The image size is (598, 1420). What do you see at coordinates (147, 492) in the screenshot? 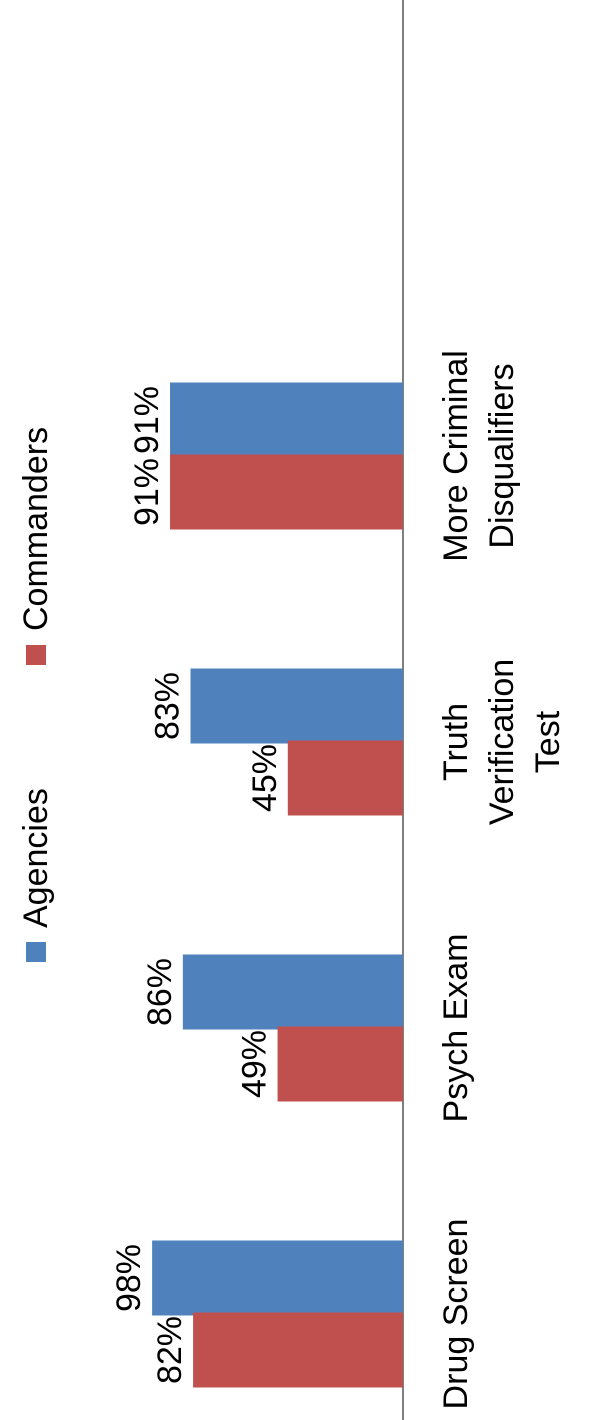
I see `data-label-commanders-4: 91%` at bounding box center [147, 492].